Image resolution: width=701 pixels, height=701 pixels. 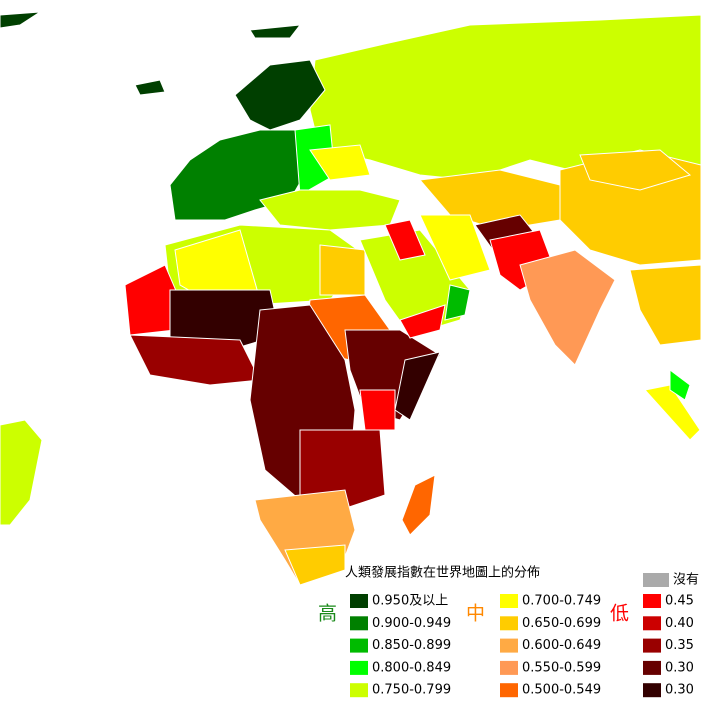 I want to click on iraq, so click(x=405, y=240).